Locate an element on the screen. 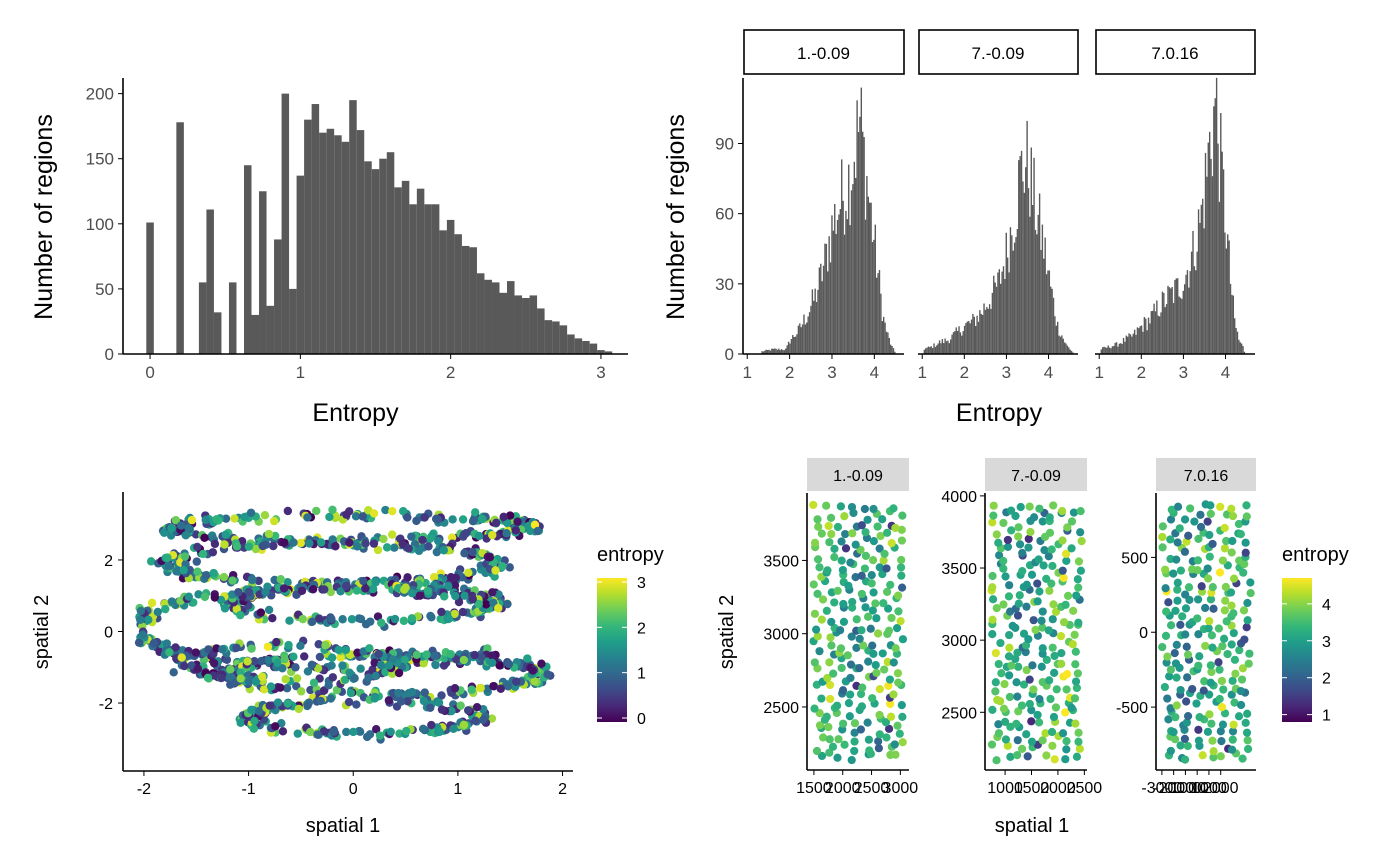  legend-tick-label: 2 is located at coordinates (641, 628).